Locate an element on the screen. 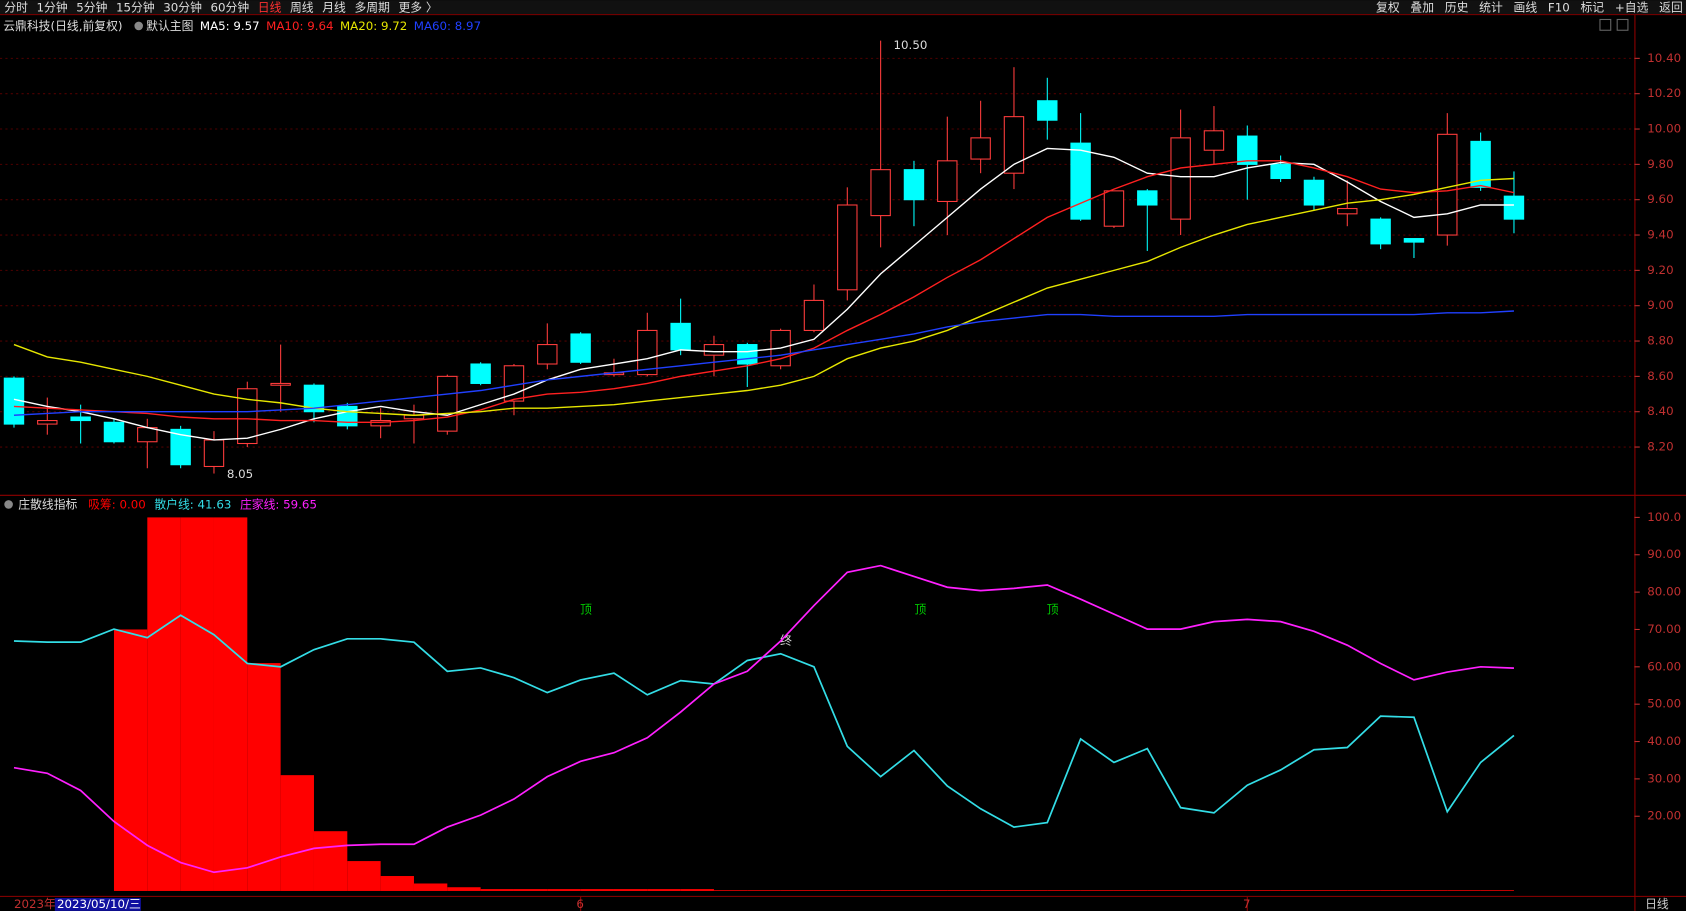 The image size is (1686, 911). toolbar-button: 叠加 is located at coordinates (1422, 7).